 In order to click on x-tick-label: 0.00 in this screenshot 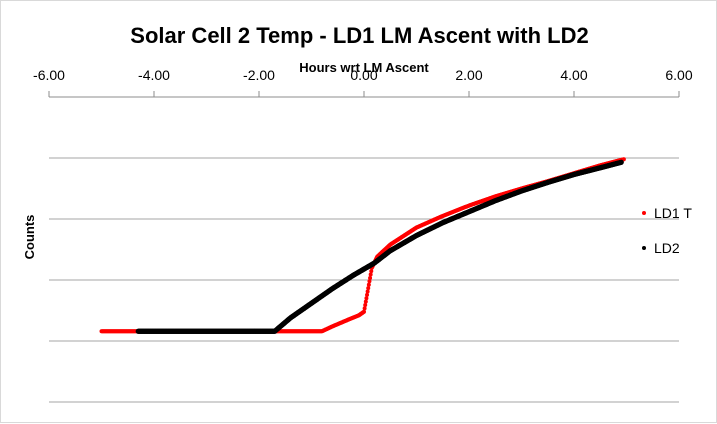, I will do `click(363, 75)`.